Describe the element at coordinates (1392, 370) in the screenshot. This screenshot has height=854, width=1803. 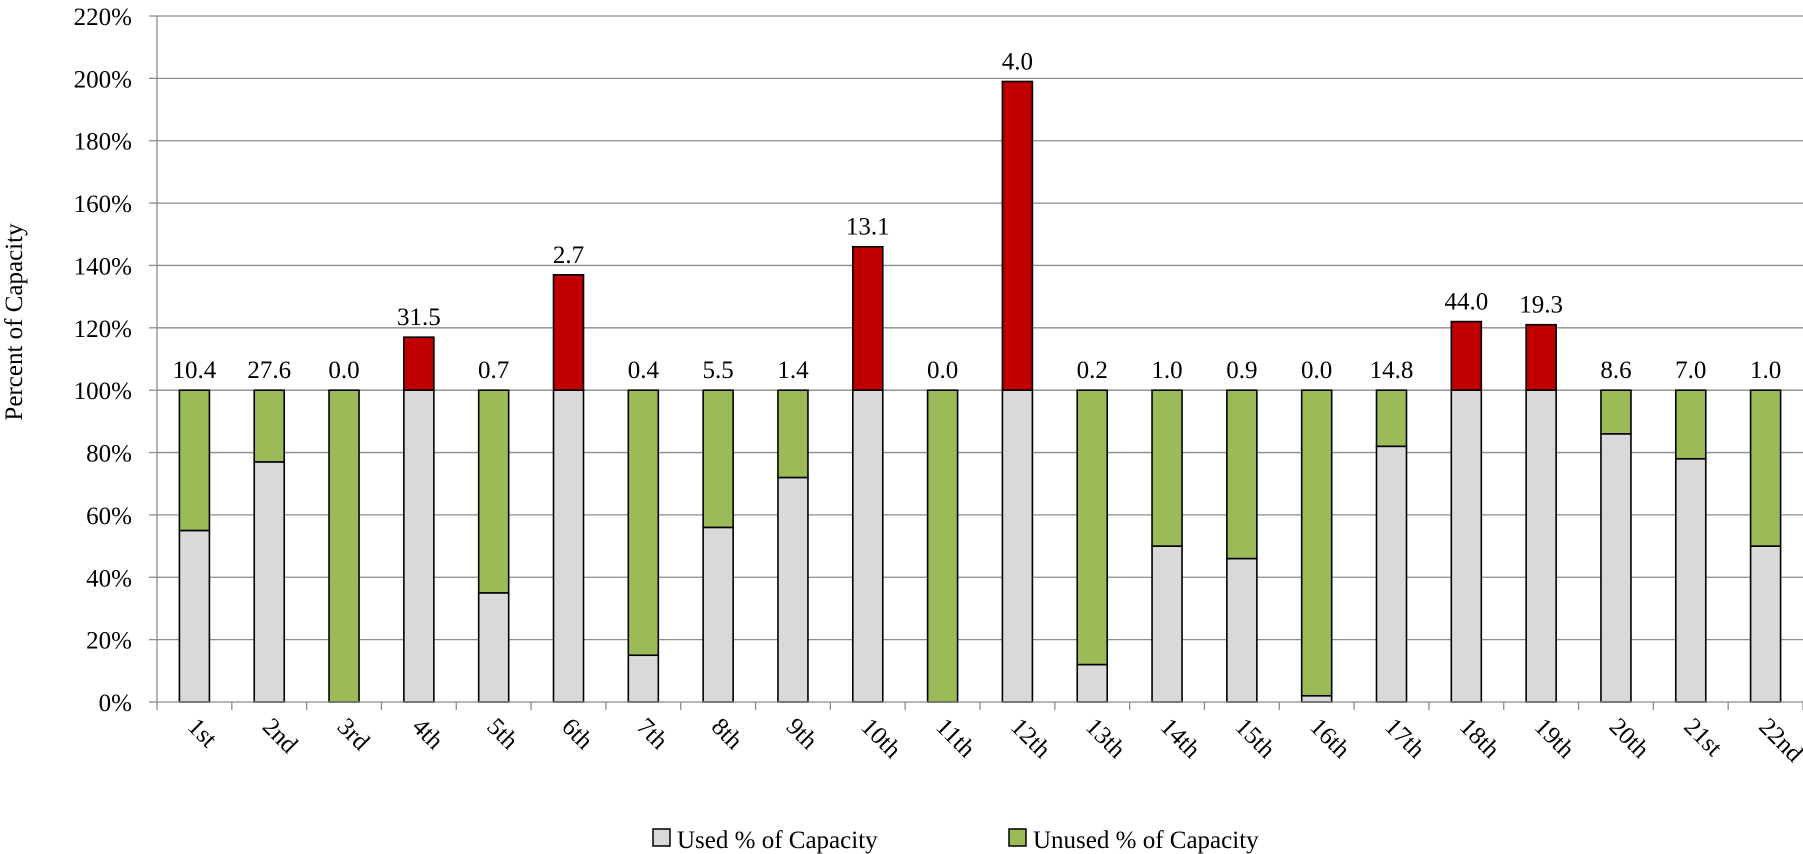
I see `data-label: 14.8` at that location.